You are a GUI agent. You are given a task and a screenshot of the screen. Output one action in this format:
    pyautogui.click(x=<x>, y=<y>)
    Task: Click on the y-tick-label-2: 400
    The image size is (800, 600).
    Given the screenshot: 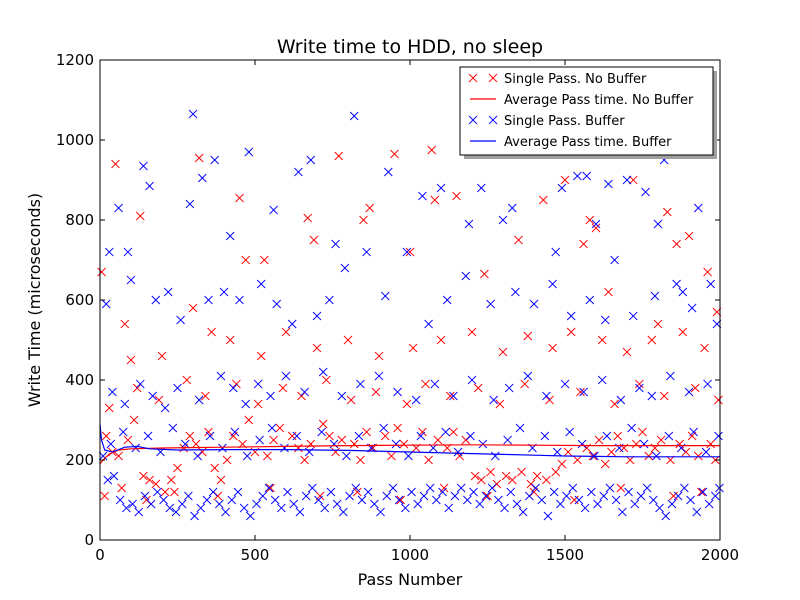 What is the action you would take?
    pyautogui.click(x=79, y=380)
    